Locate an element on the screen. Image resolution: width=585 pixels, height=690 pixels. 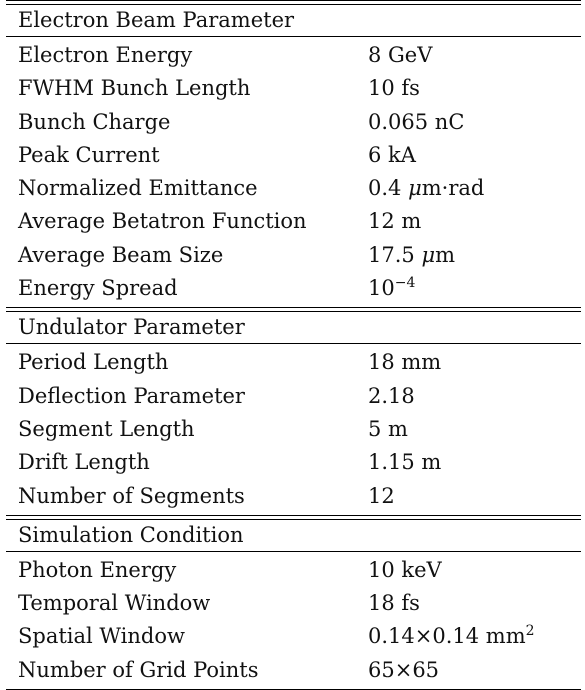
param-name: Peak Current is located at coordinates (89, 154).